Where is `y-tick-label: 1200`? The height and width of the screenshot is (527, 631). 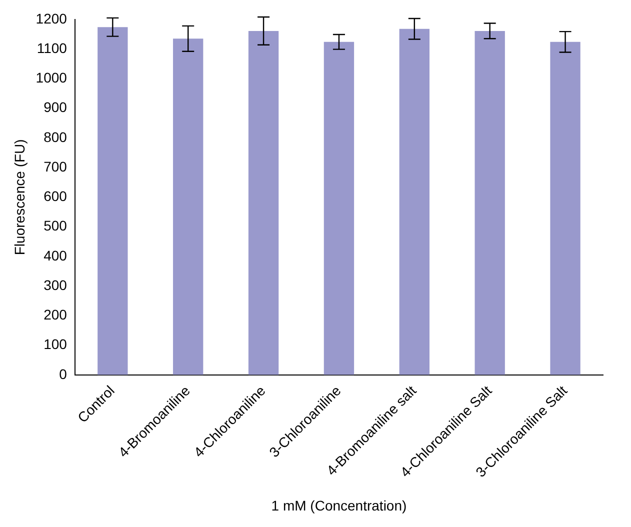
y-tick-label: 1200 is located at coordinates (52, 18).